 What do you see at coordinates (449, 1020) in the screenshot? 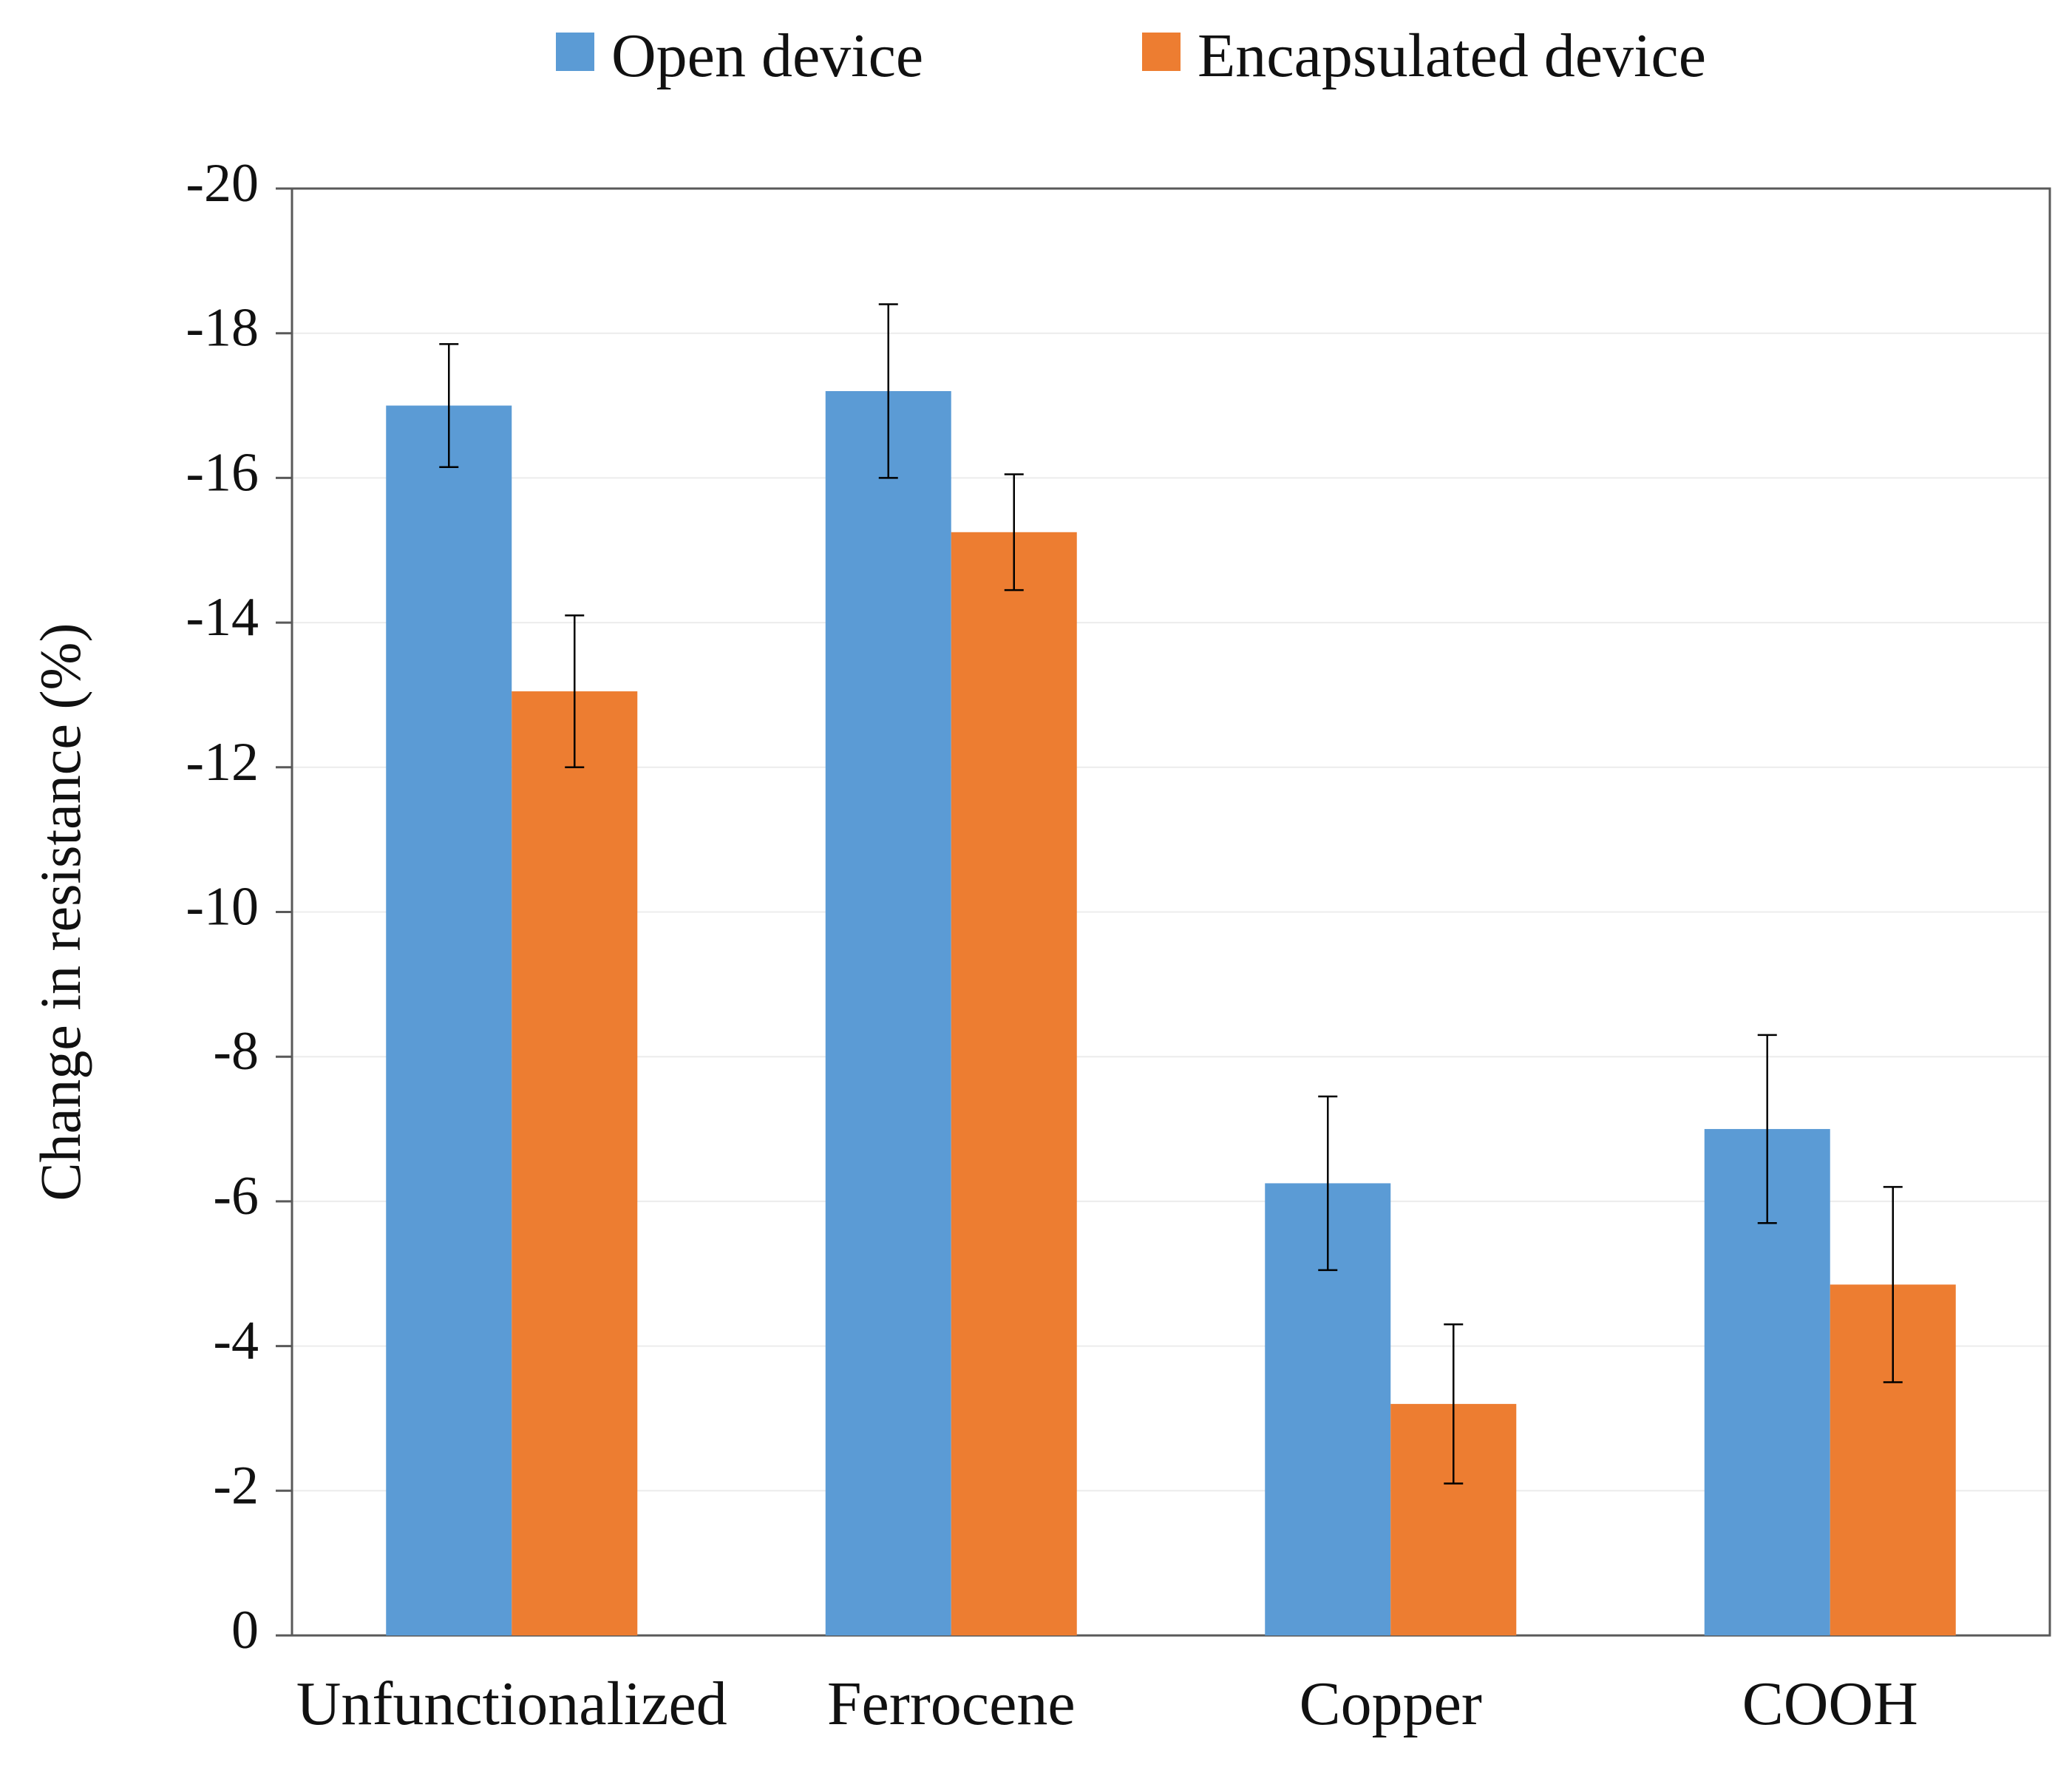
I see `bar-open-device-unfunctionalized` at bounding box center [449, 1020].